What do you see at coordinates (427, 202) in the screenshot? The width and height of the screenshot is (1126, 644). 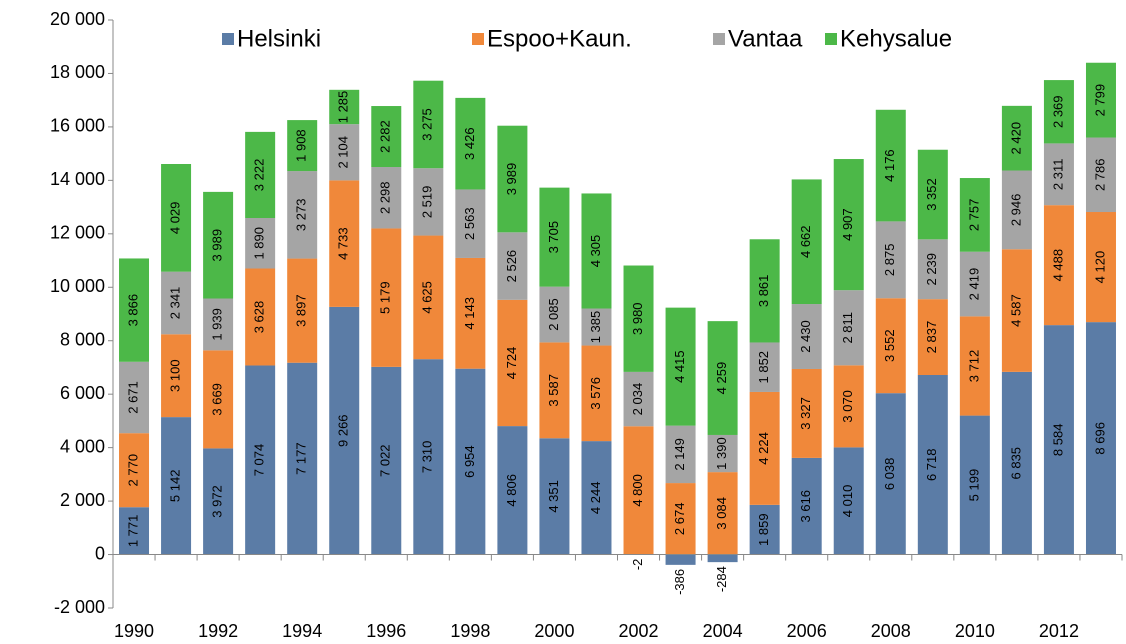 I see `value-label: 2 519` at bounding box center [427, 202].